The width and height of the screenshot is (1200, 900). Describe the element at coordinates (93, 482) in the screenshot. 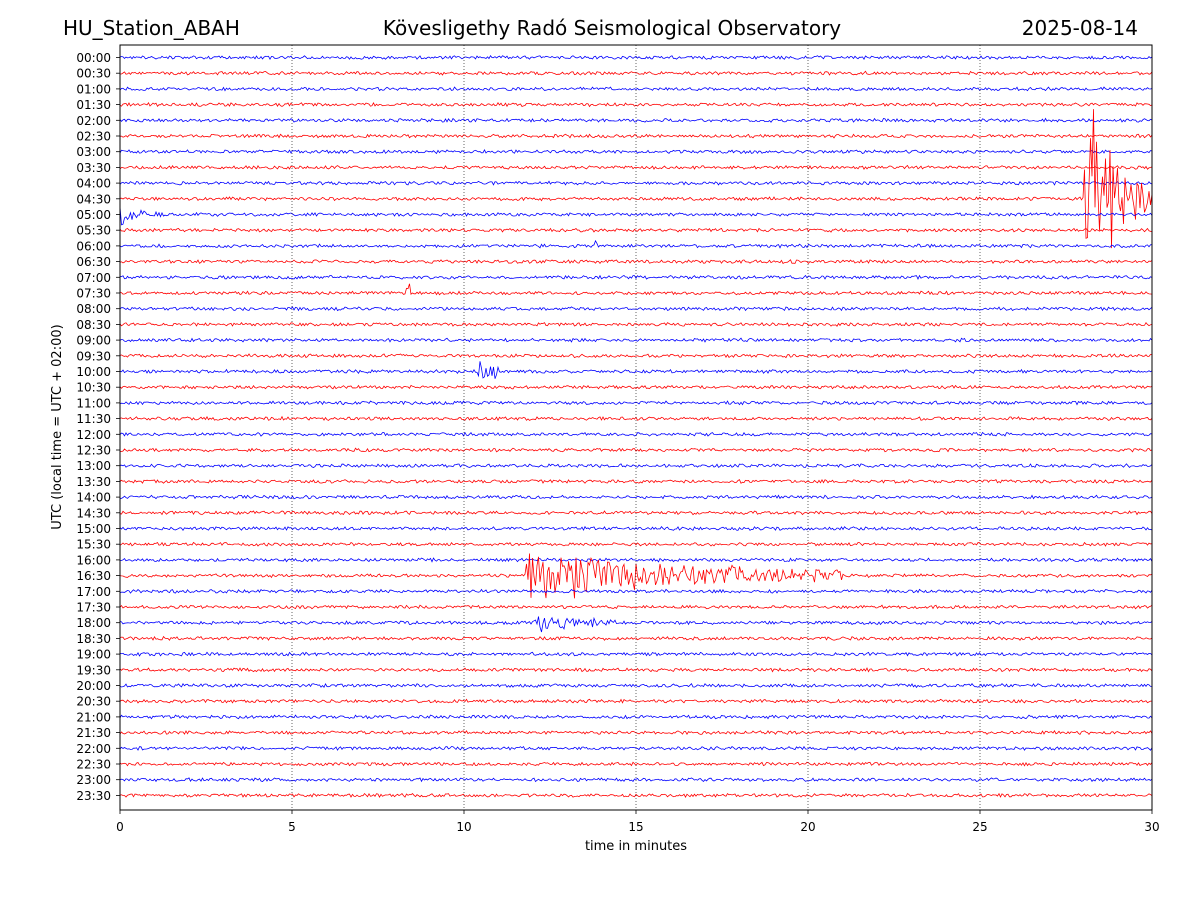

I see `y-tick-label: 13:30` at that location.